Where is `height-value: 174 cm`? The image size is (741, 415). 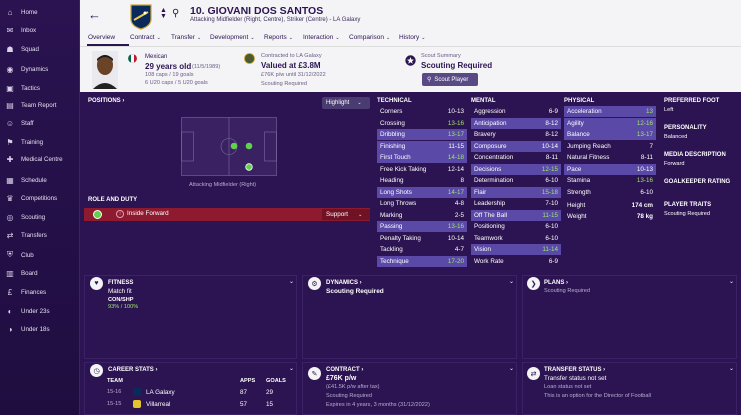
height-value: 174 cm is located at coordinates (642, 206).